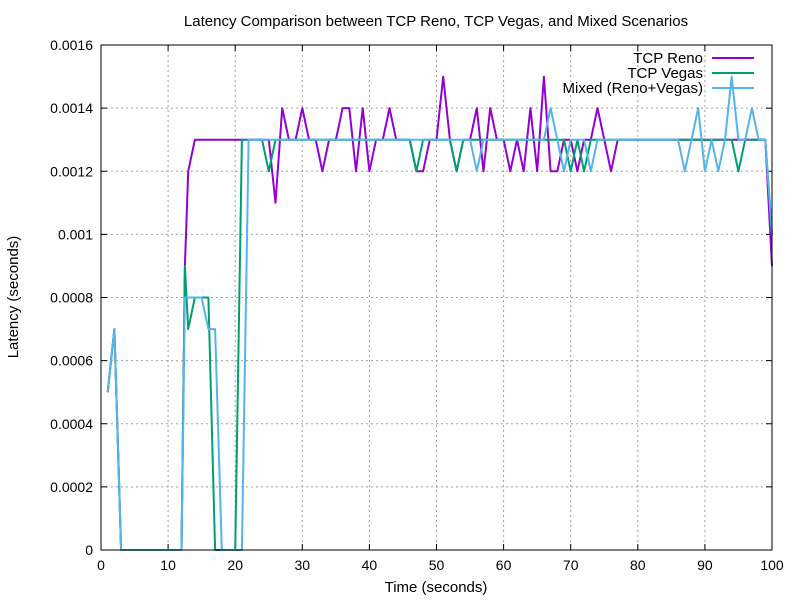 The height and width of the screenshot is (600, 800). I want to click on x-tick-label: 0, so click(101, 565).